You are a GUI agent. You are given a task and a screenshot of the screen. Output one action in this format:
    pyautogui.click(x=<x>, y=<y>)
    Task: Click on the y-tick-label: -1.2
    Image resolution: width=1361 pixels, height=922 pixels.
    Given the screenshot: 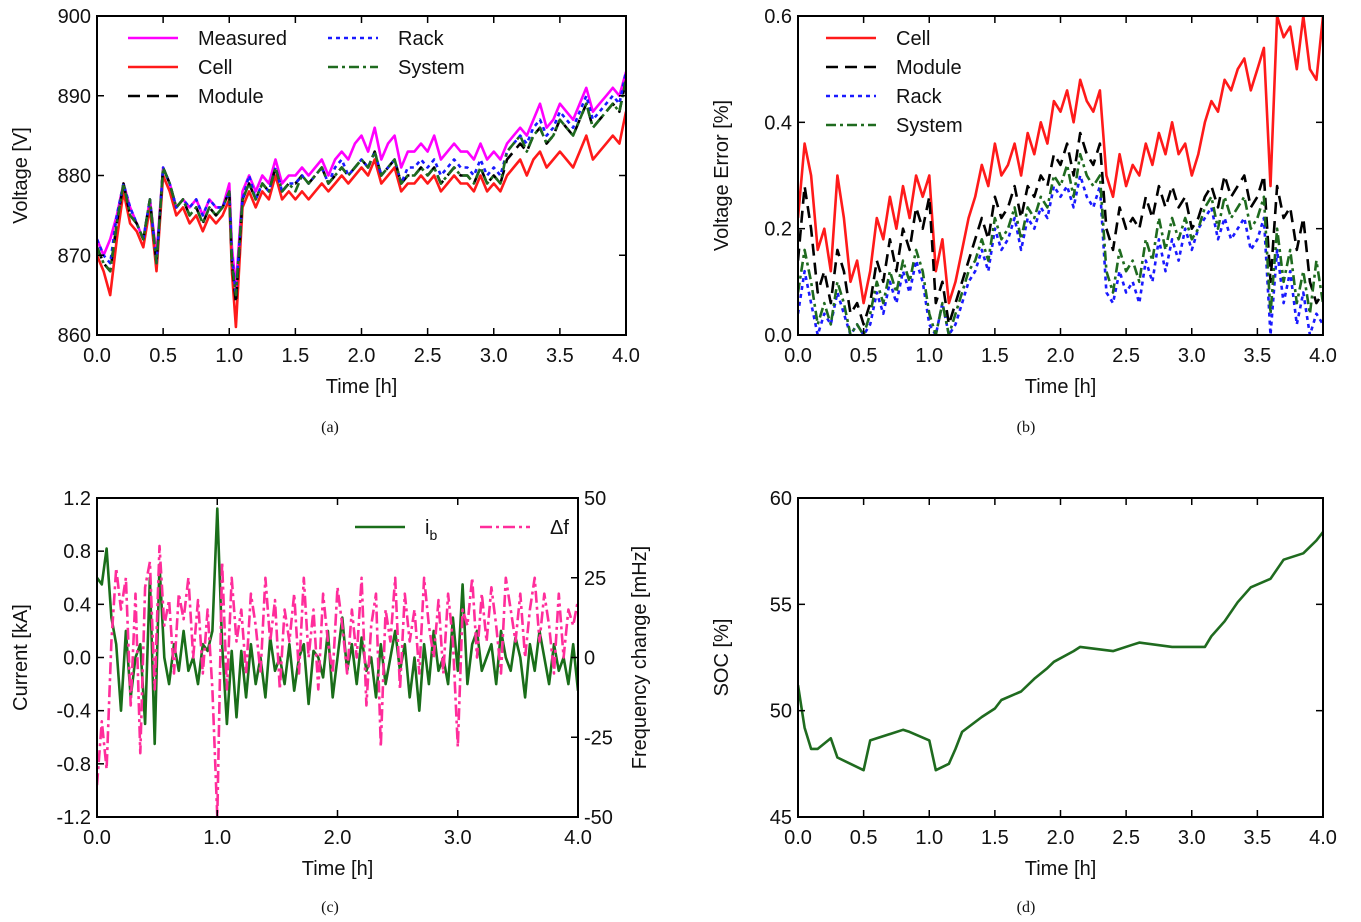 What is the action you would take?
    pyautogui.click(x=74, y=818)
    